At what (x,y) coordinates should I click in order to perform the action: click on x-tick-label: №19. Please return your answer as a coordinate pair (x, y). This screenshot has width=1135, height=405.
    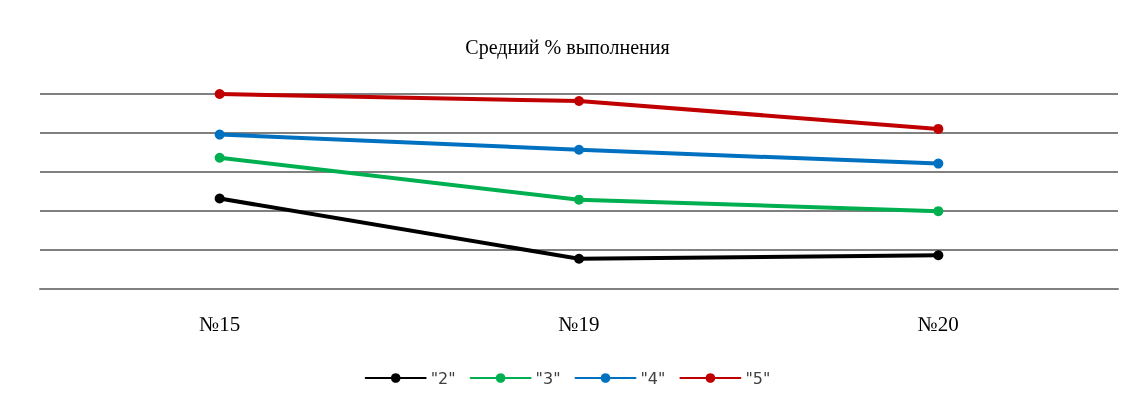
    Looking at the image, I should click on (579, 323).